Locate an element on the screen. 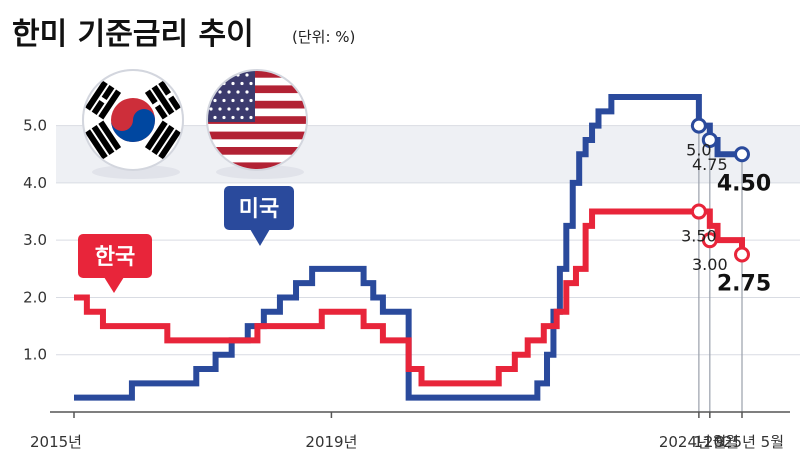 This screenshot has height=469, width=800. y-tick-label: 5.0 is located at coordinates (35, 126).